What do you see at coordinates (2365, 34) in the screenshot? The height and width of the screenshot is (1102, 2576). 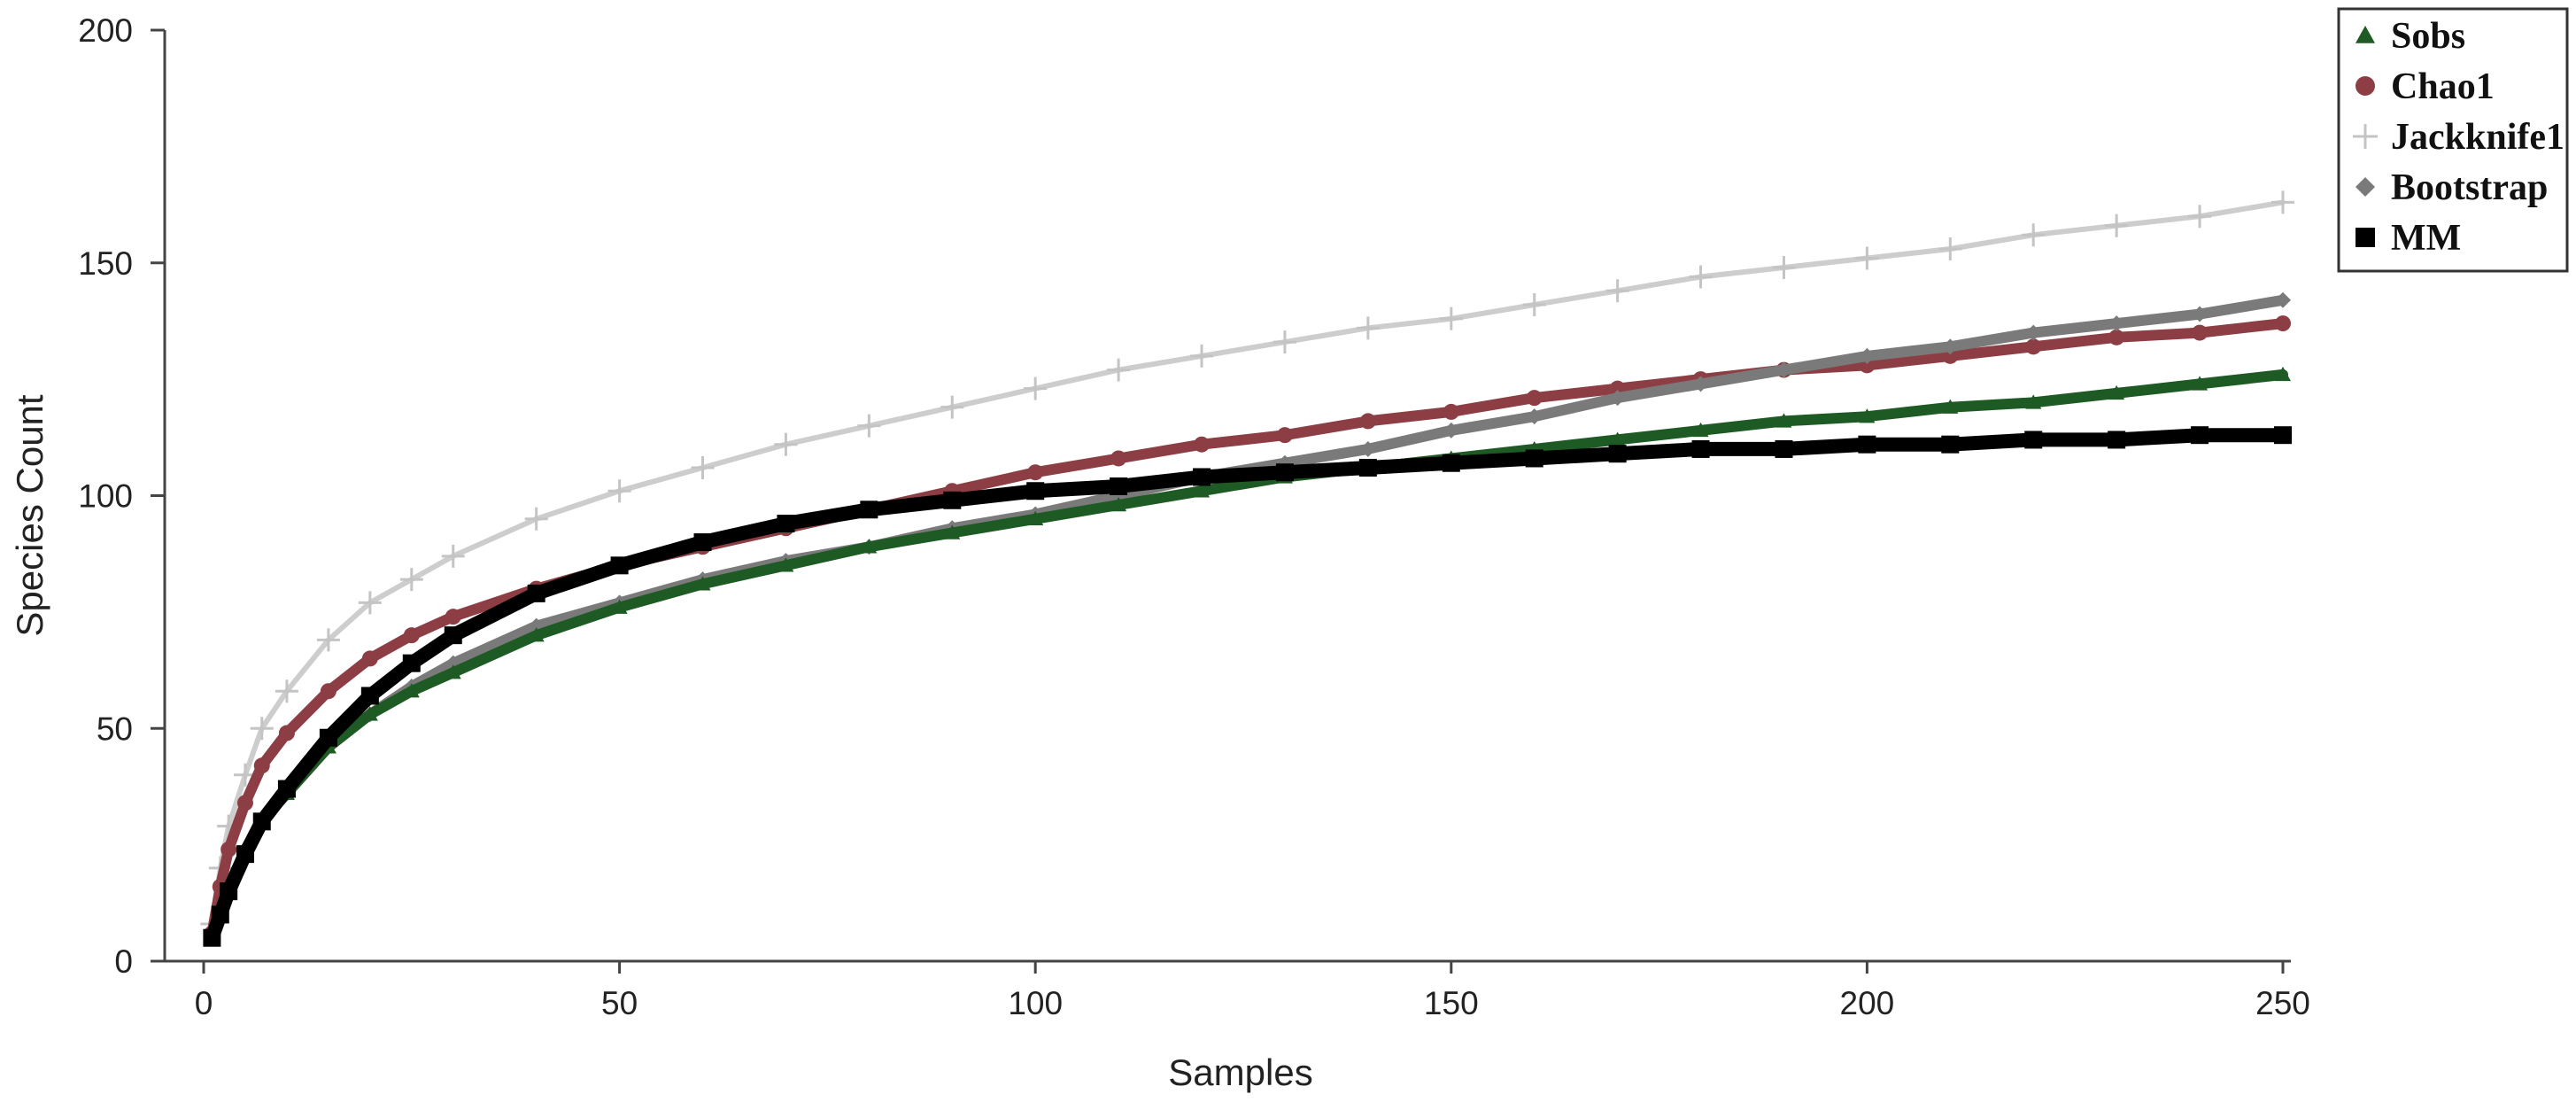 I see `triangle-icon` at bounding box center [2365, 34].